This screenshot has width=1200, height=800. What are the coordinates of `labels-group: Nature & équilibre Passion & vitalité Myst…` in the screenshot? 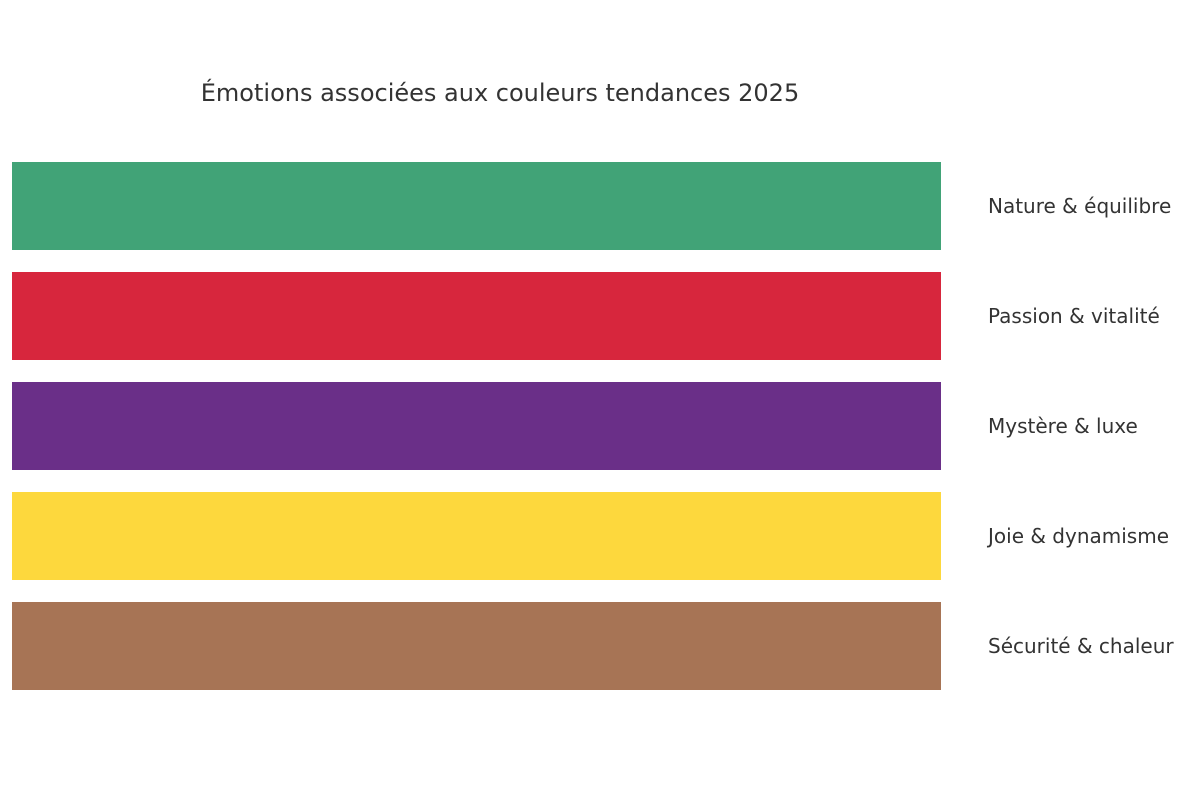 It's located at (1080, 426).